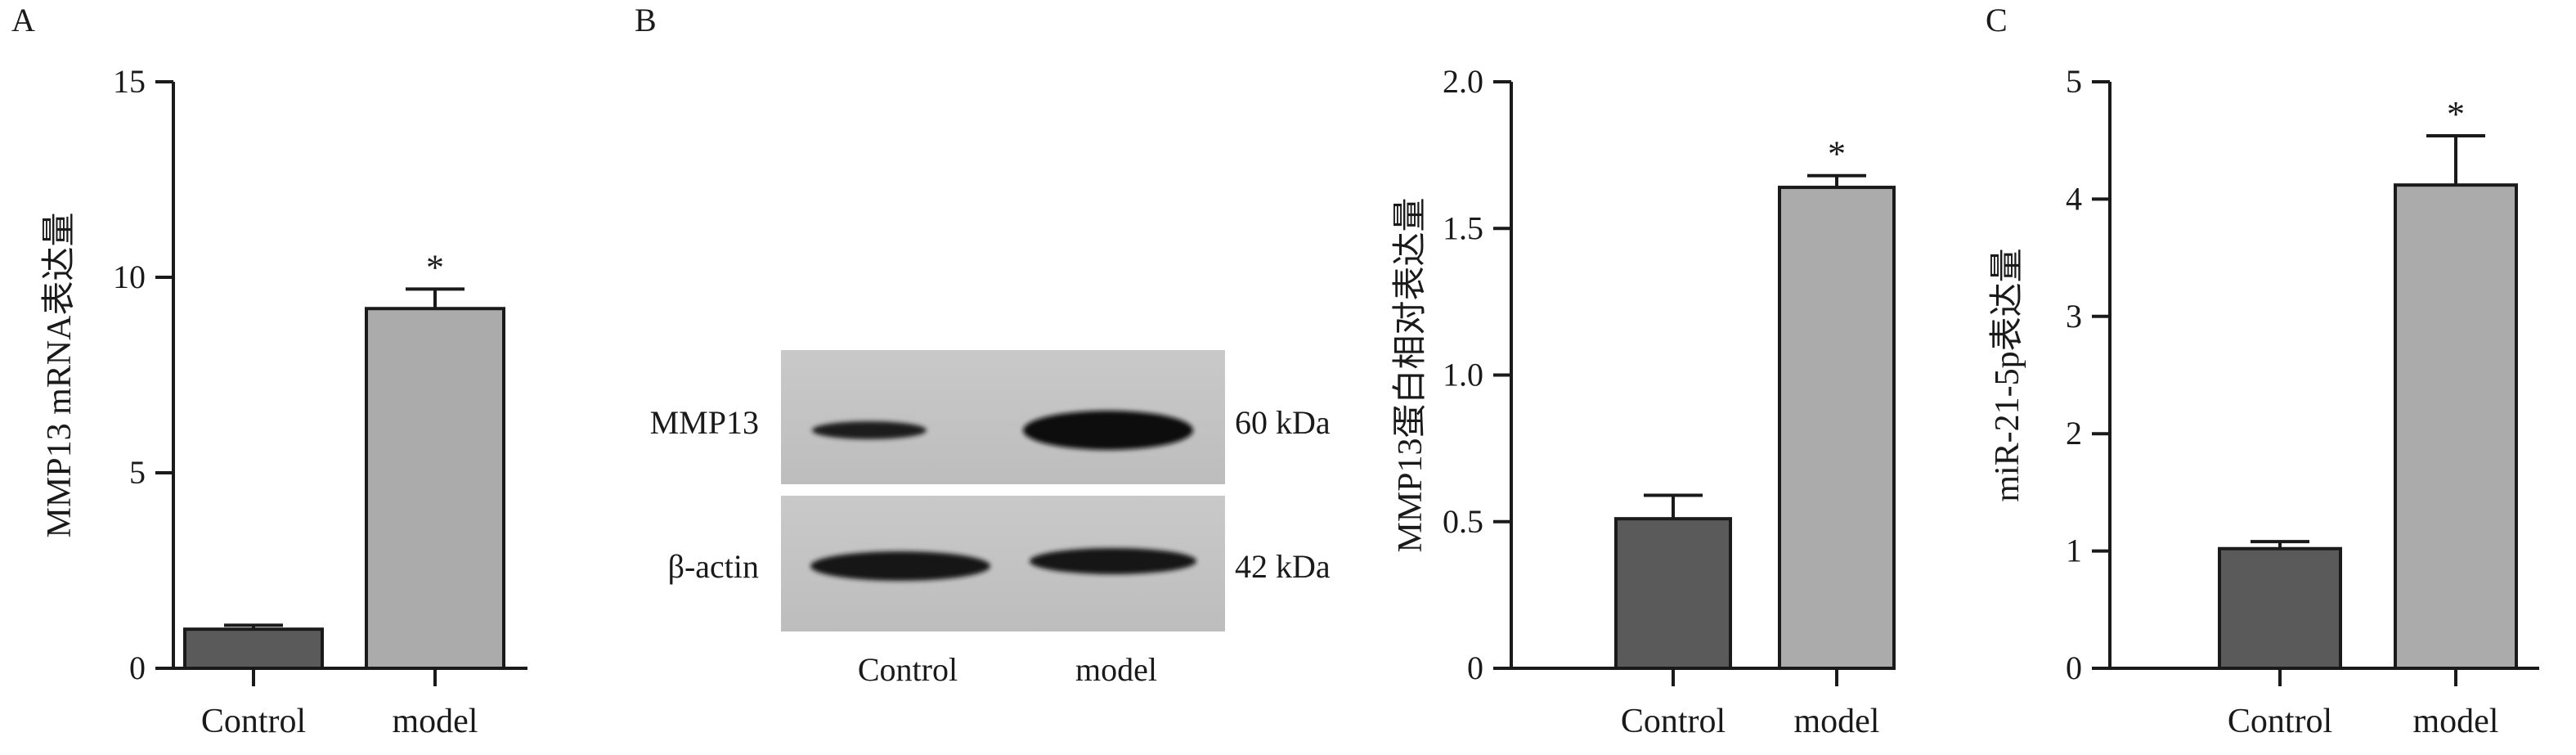  What do you see at coordinates (900, 566) in the screenshot?
I see `band-actin-control` at bounding box center [900, 566].